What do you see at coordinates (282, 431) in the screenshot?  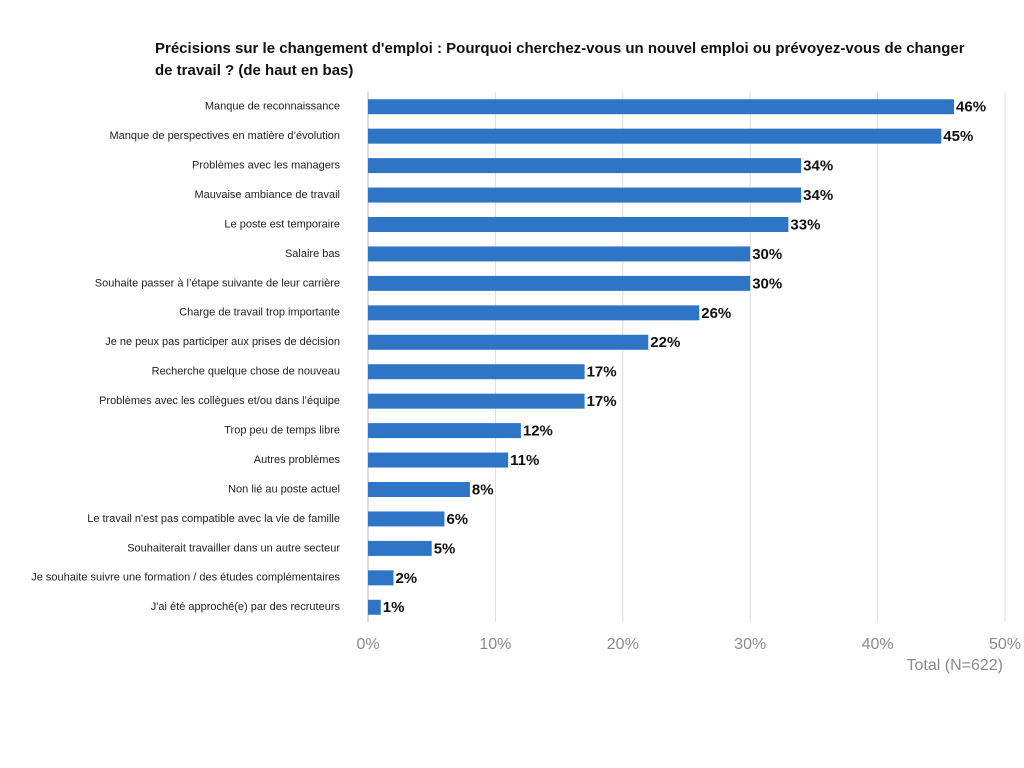 I see `category-label: Trop peu de temps libre` at bounding box center [282, 431].